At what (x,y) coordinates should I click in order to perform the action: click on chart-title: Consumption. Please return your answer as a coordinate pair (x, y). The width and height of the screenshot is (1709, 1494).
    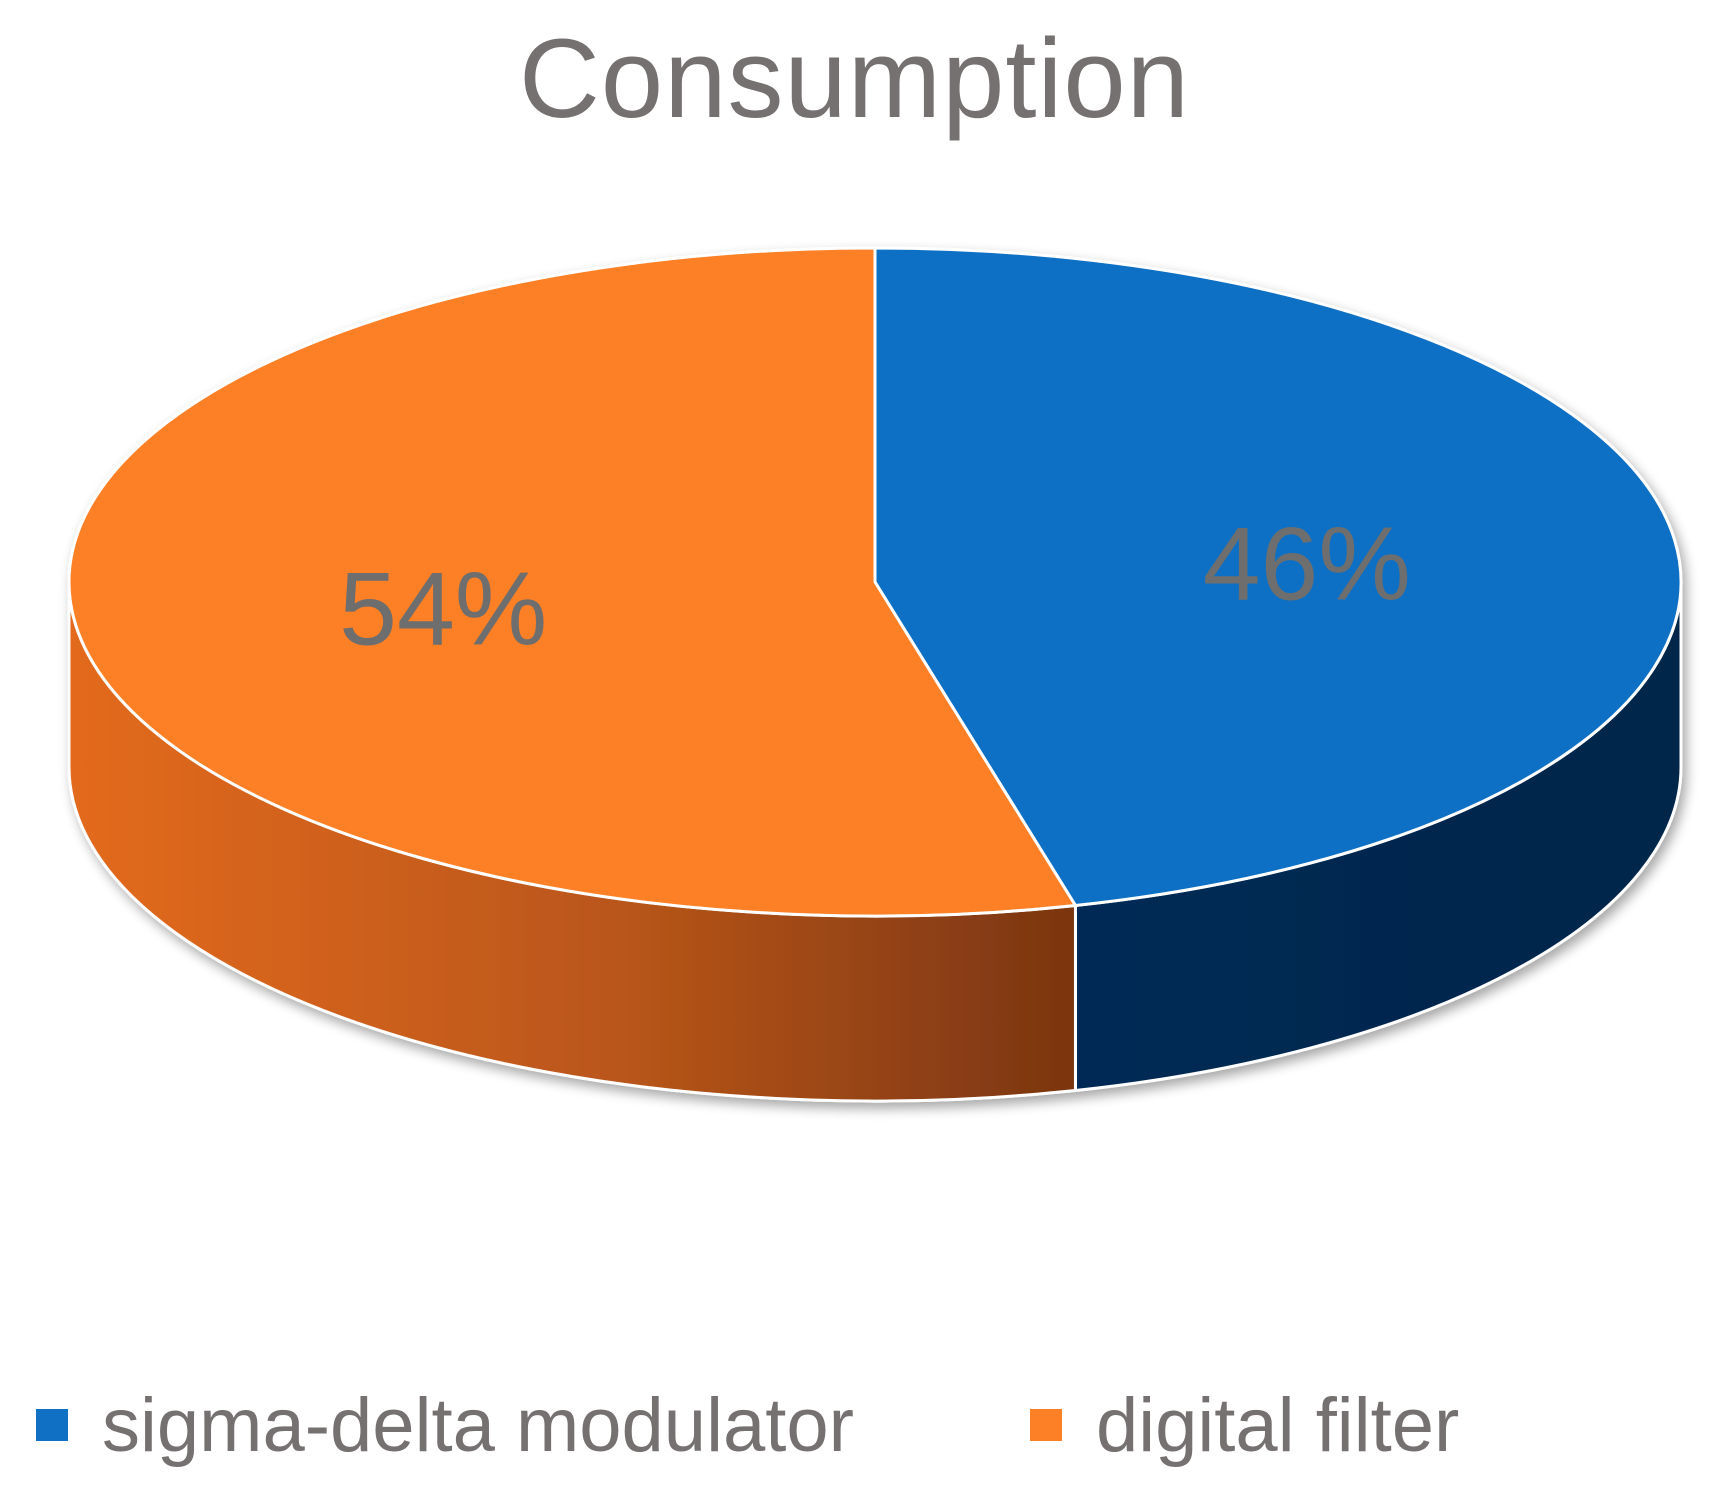
    Looking at the image, I should click on (854, 78).